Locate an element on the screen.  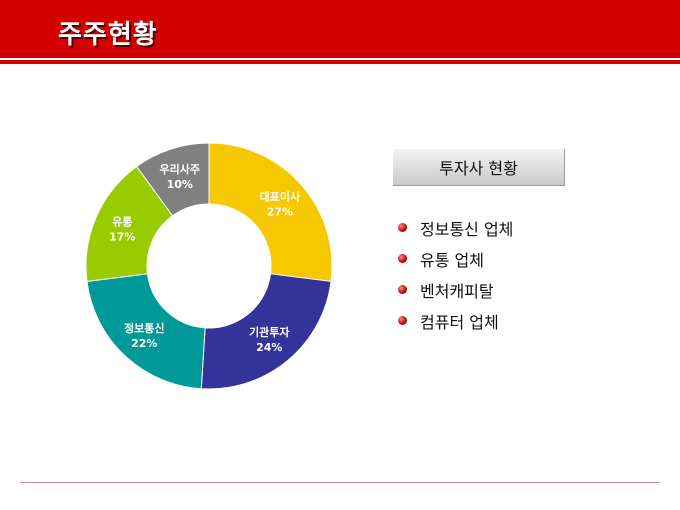
list-item: 정보통신 업체 is located at coordinates (455, 227).